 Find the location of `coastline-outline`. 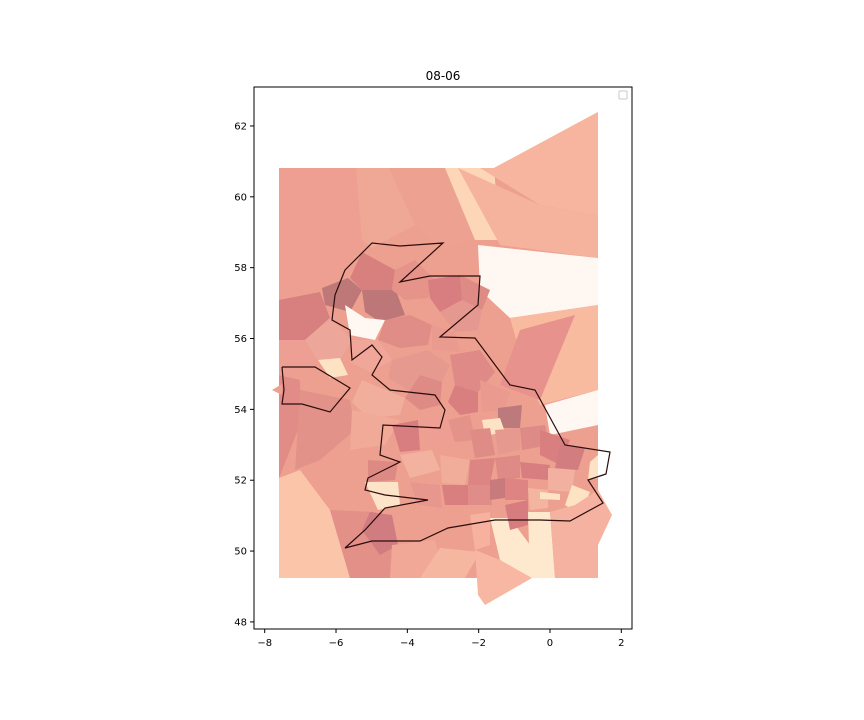

coastline-outline is located at coordinates (471, 395).